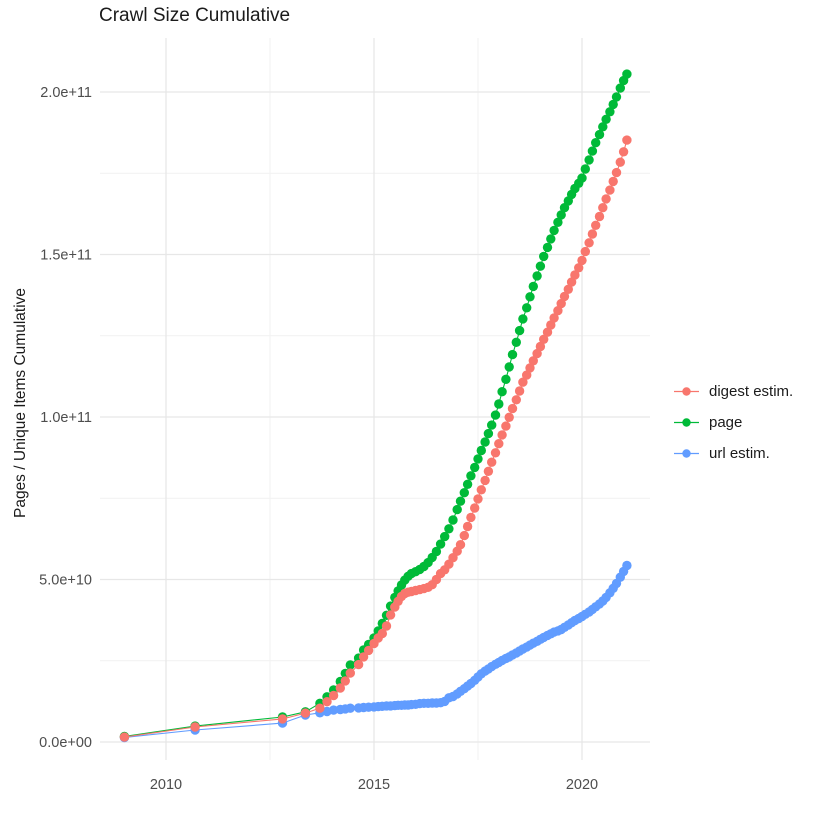 The height and width of the screenshot is (827, 826). What do you see at coordinates (375, 651) in the screenshot?
I see `series-url-estim` at bounding box center [375, 651].